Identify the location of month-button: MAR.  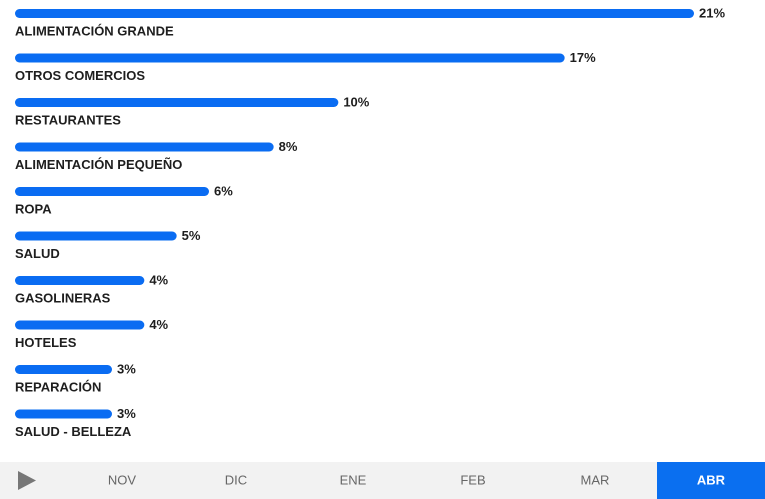
(595, 479).